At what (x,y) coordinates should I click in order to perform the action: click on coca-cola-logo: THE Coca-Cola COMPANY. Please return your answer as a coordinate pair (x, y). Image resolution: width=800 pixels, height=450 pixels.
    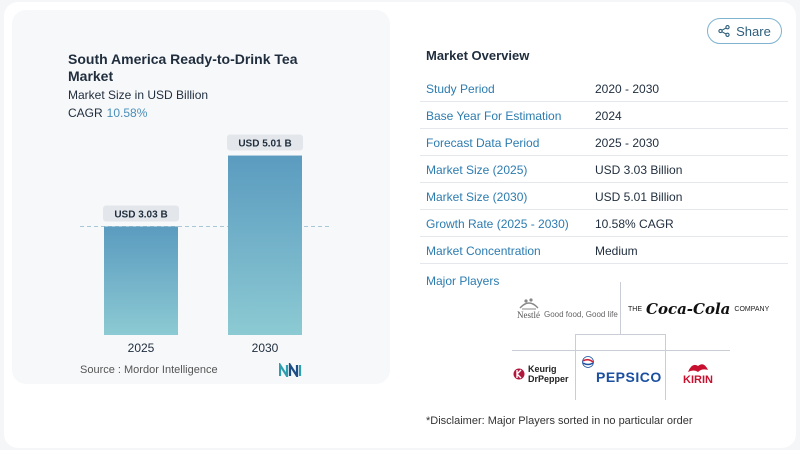
    Looking at the image, I should click on (698, 309).